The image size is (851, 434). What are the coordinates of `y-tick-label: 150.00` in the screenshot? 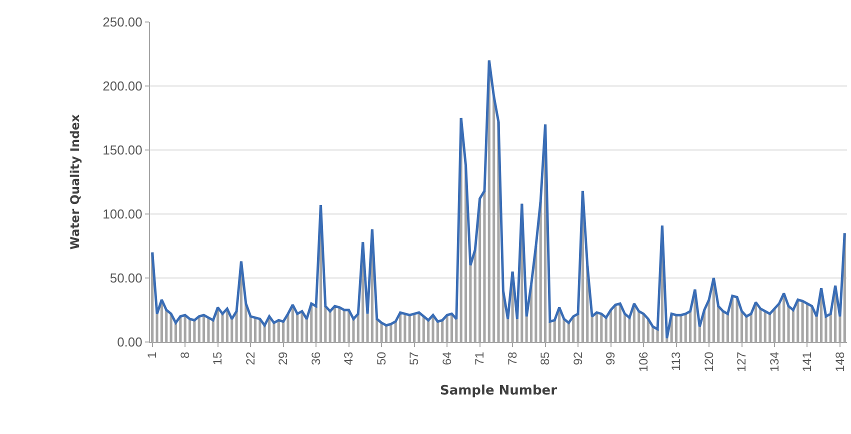 It's located at (122, 150).